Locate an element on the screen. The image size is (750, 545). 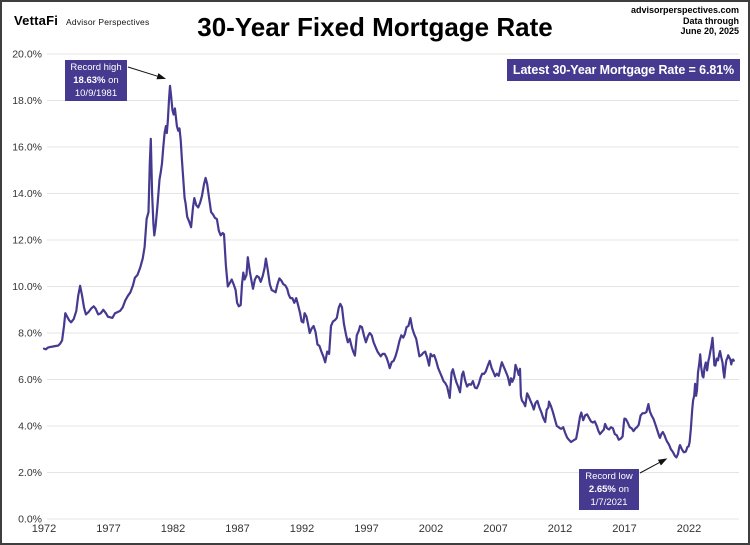
record-low-callout: Record low 2.65% on 1/7/2021 is located at coordinates (609, 489).